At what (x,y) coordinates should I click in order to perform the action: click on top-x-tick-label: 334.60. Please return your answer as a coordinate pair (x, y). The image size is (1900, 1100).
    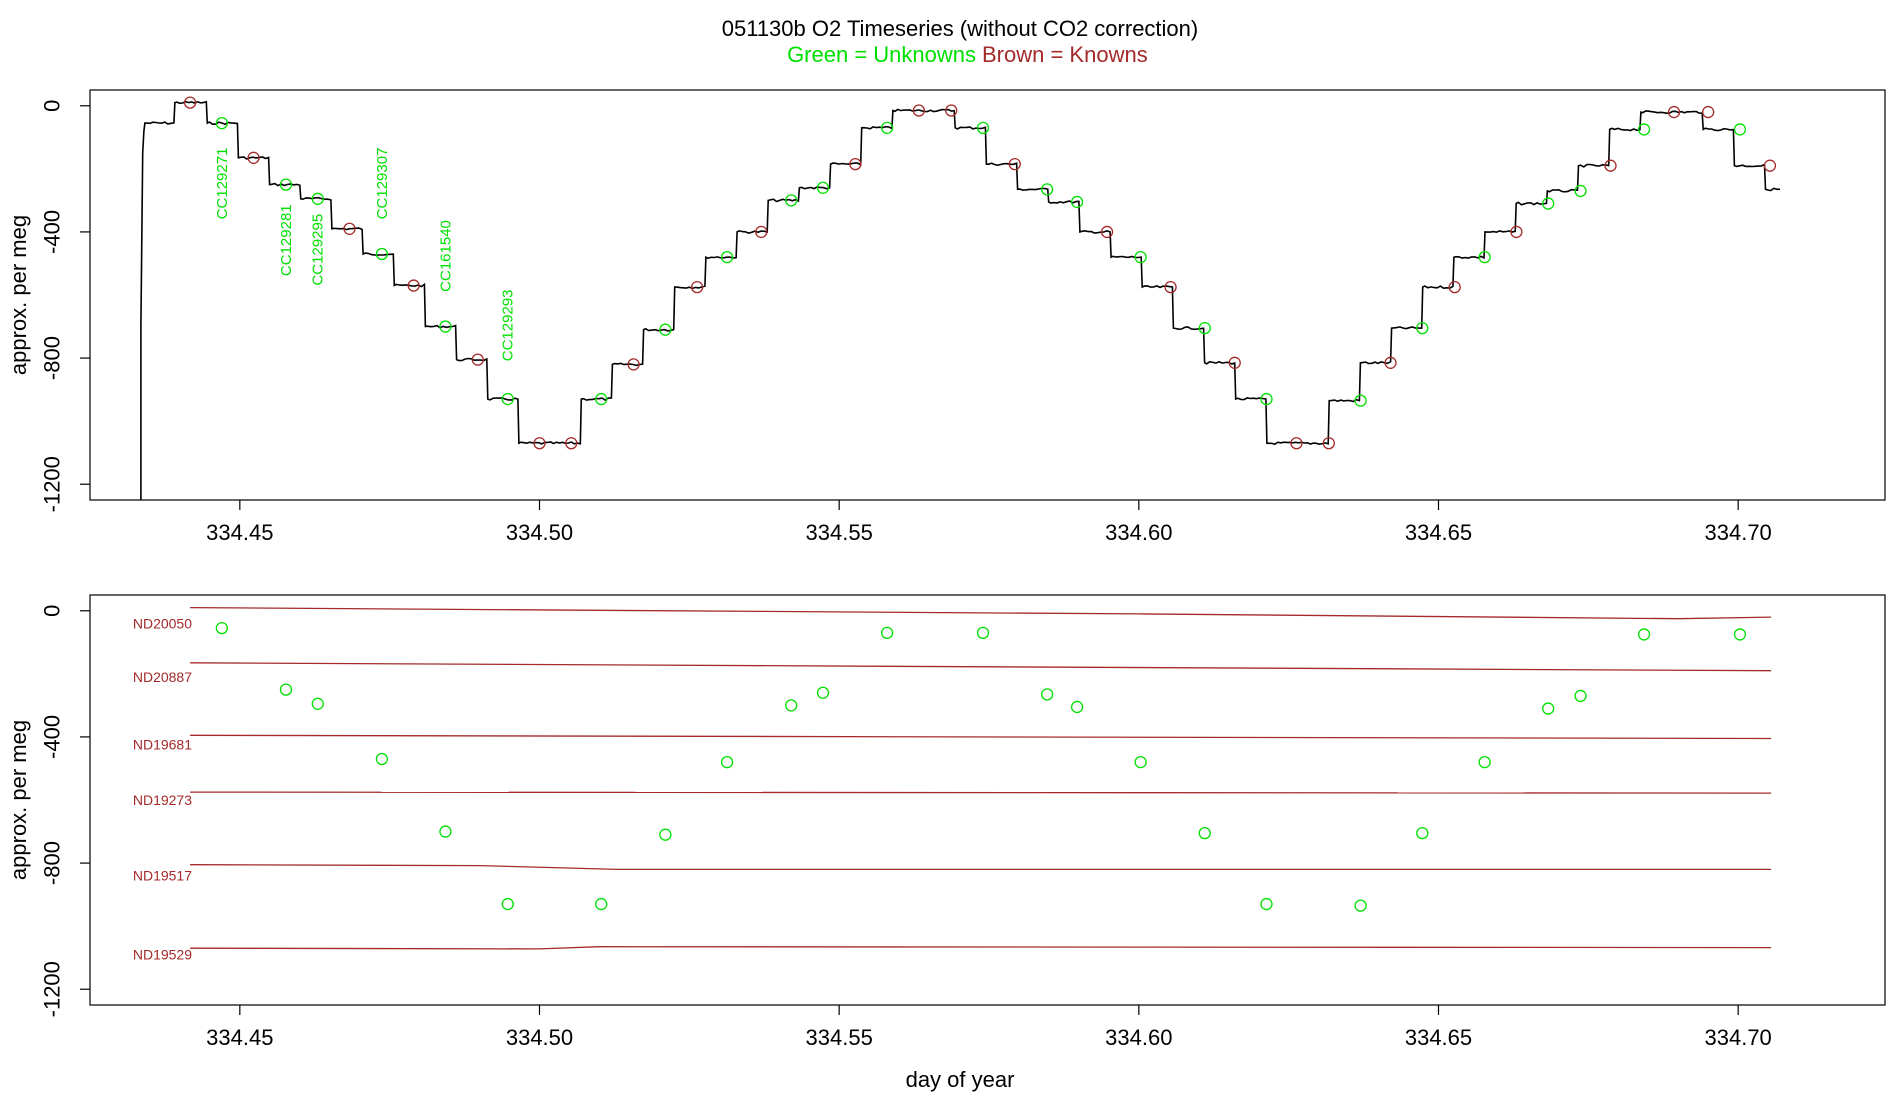
    Looking at the image, I should click on (1138, 532).